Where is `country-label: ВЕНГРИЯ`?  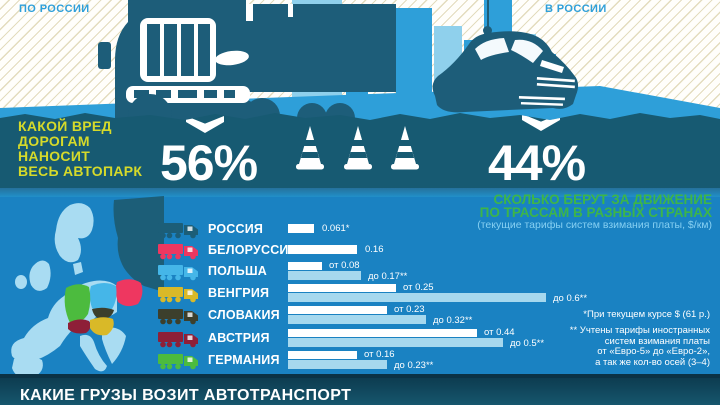 country-label: ВЕНГРИЯ is located at coordinates (239, 293).